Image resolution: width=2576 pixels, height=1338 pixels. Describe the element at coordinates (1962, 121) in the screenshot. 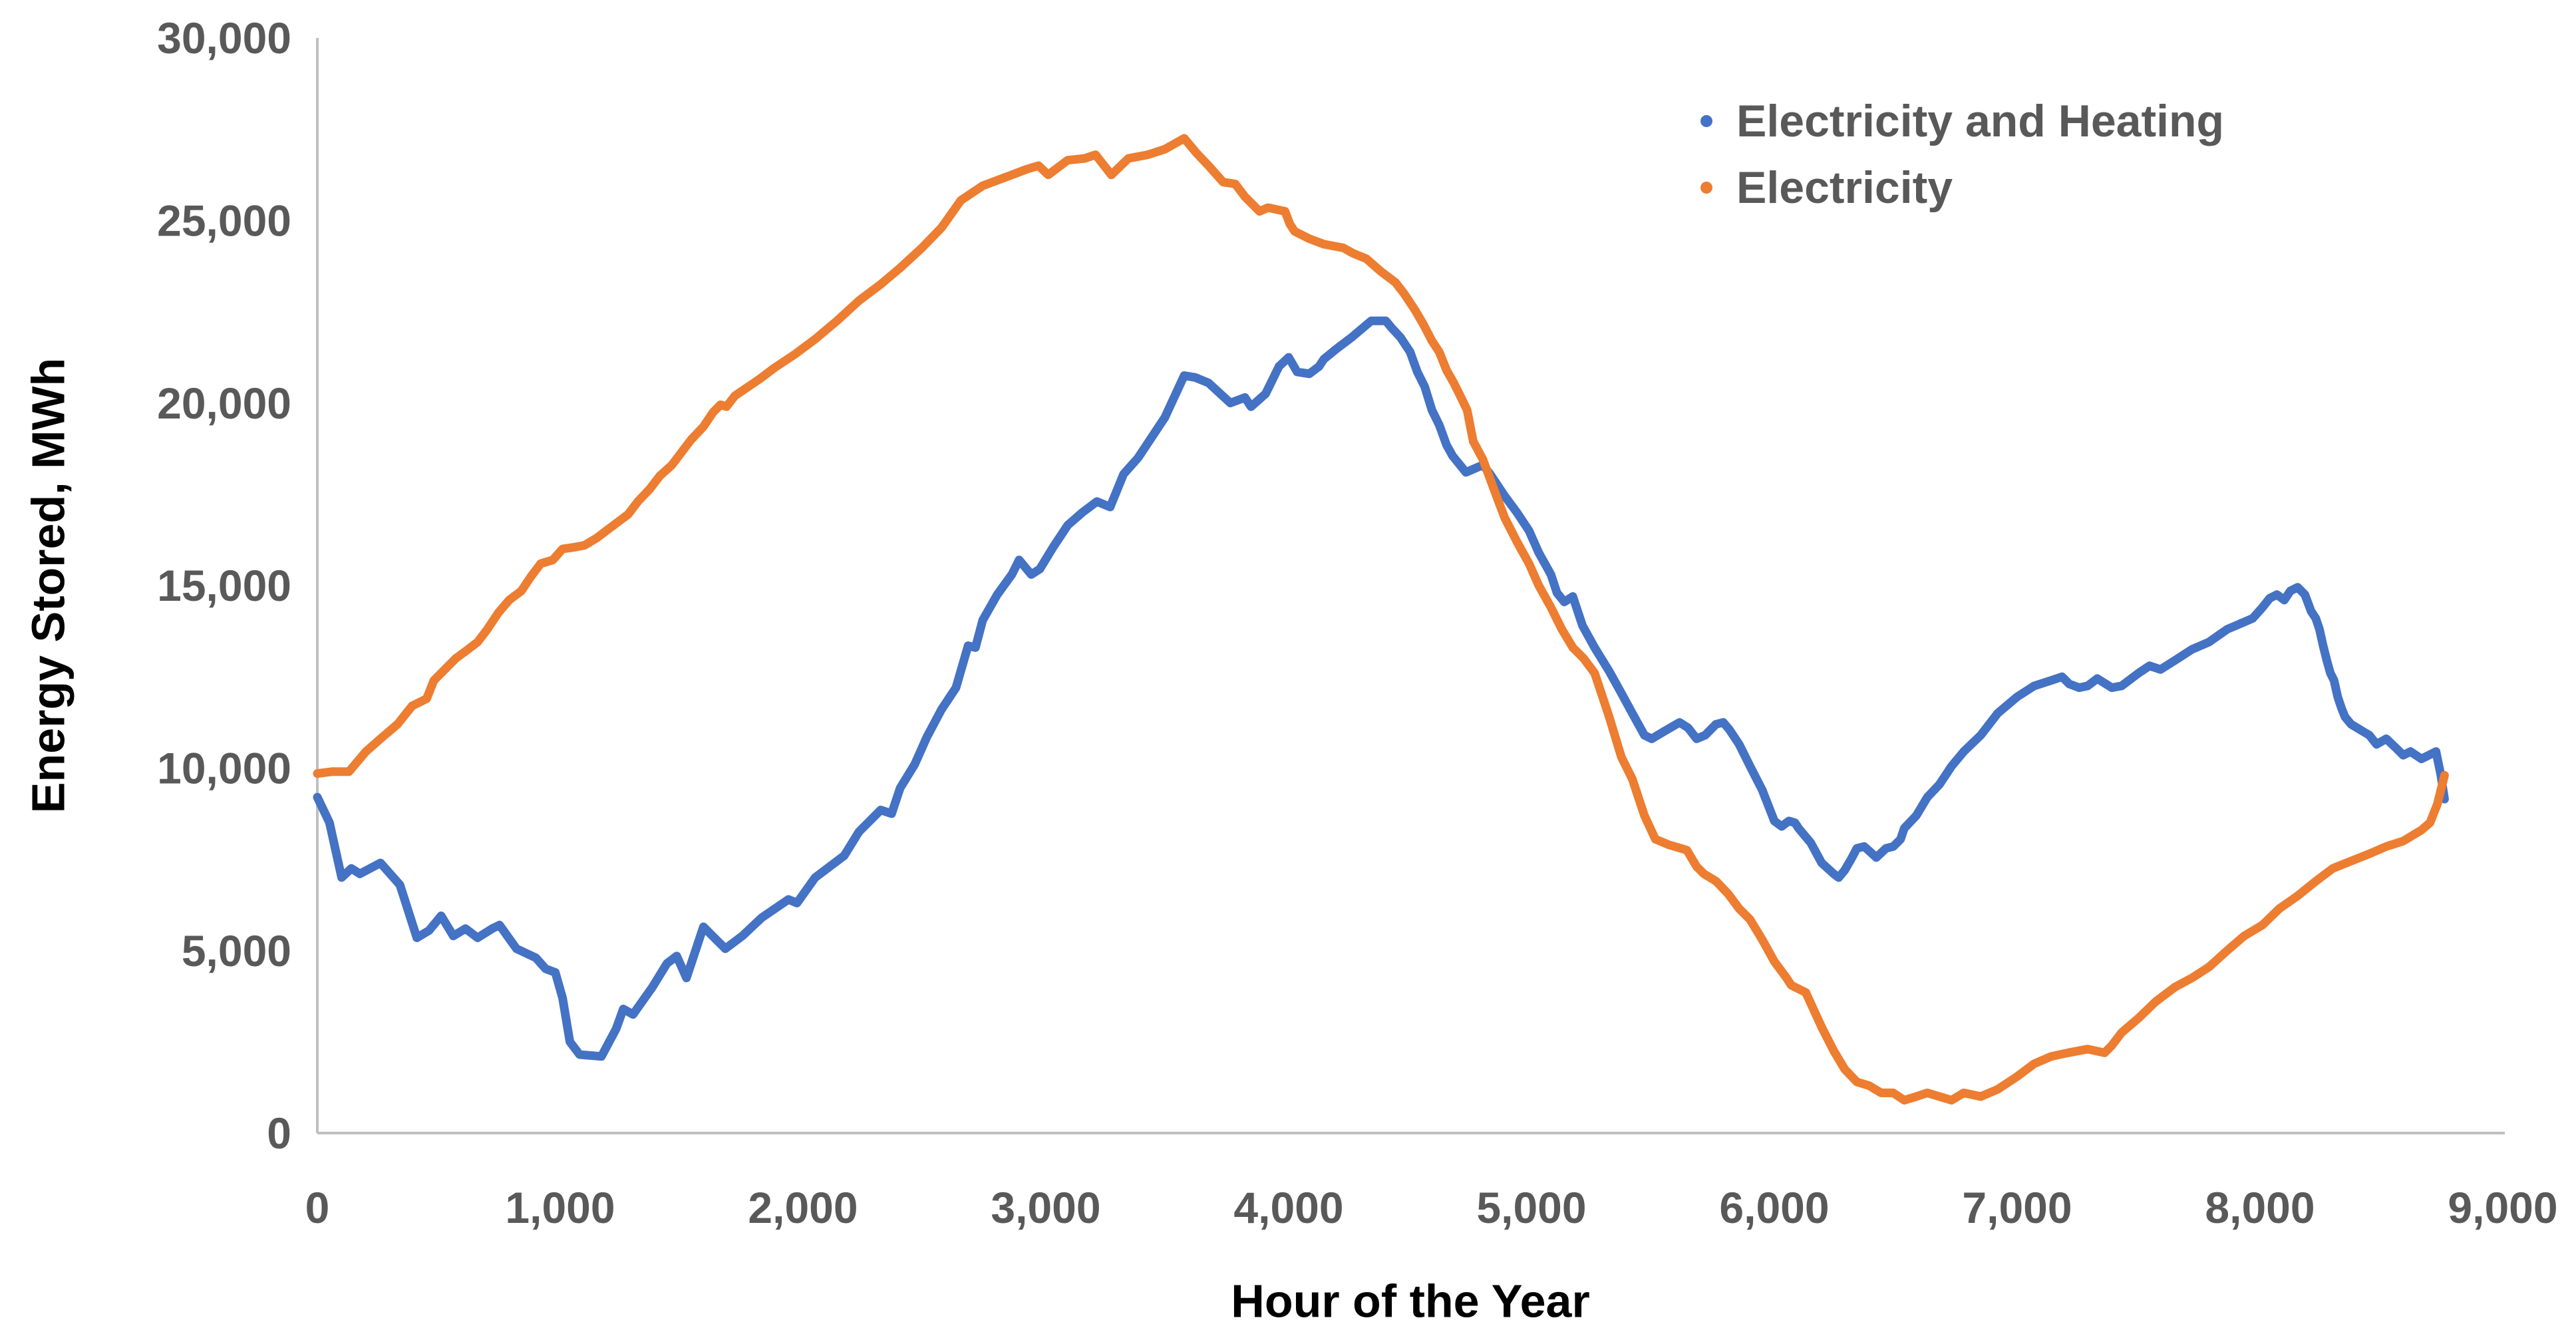

I see `legend-item-electricity-and-heating: Electricity and Heating` at that location.